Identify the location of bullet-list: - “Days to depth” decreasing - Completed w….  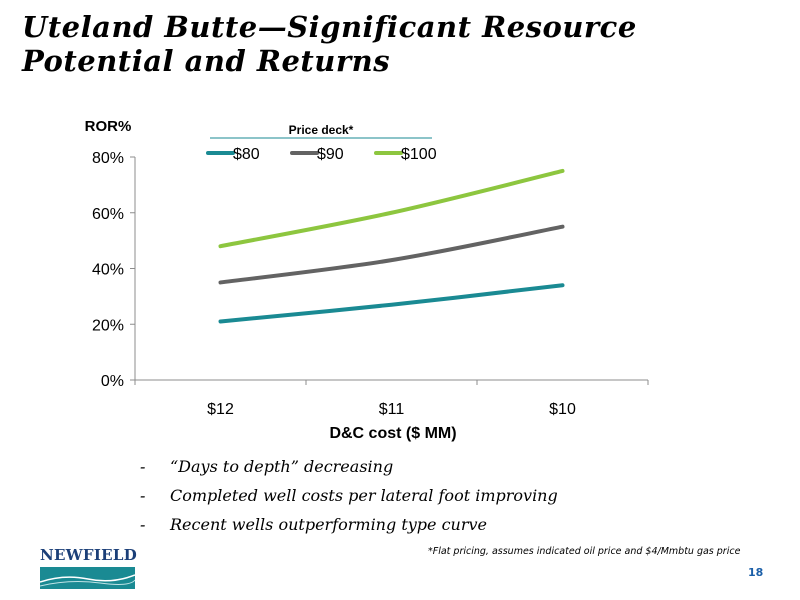
(349, 495).